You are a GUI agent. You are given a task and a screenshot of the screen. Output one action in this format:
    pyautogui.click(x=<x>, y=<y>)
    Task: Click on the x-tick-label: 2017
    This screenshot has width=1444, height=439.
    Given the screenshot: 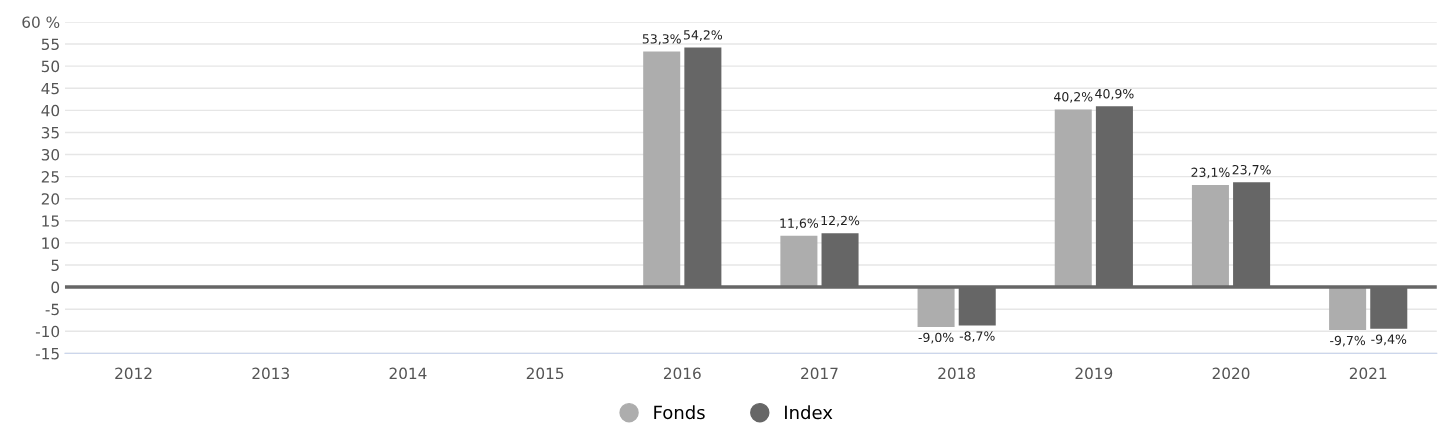 What is the action you would take?
    pyautogui.click(x=819, y=373)
    